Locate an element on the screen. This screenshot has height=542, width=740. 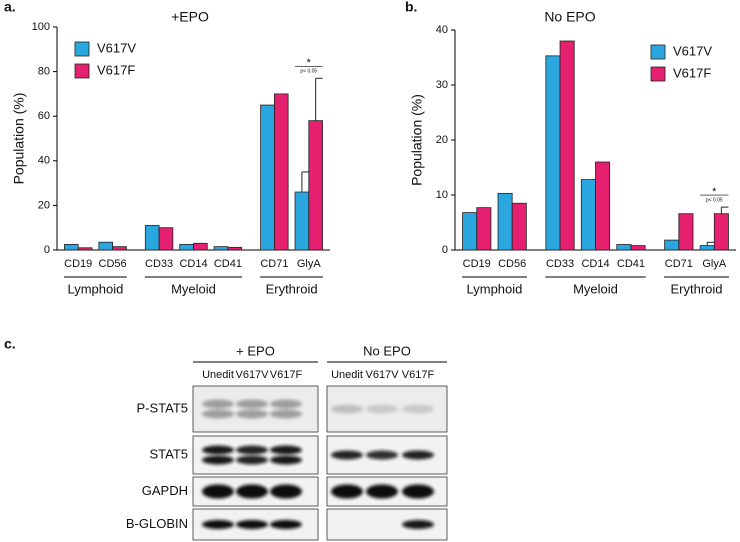
chart-title: +EPO is located at coordinates (190, 17).